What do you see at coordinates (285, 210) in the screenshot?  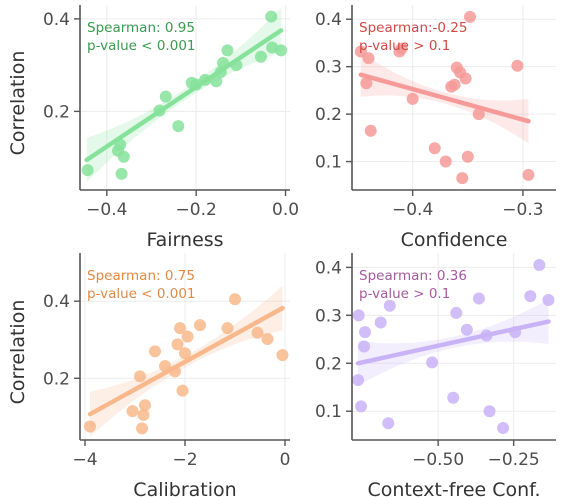 I see `x-tick-label: 0.0` at bounding box center [285, 210].